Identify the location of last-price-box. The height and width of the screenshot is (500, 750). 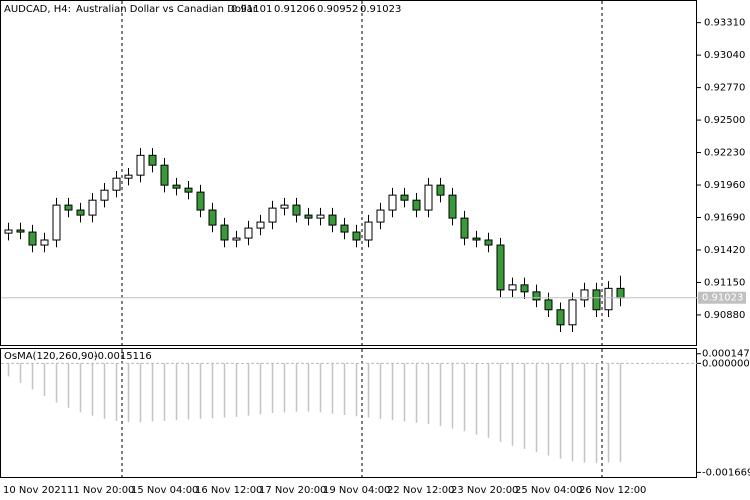
(722, 297).